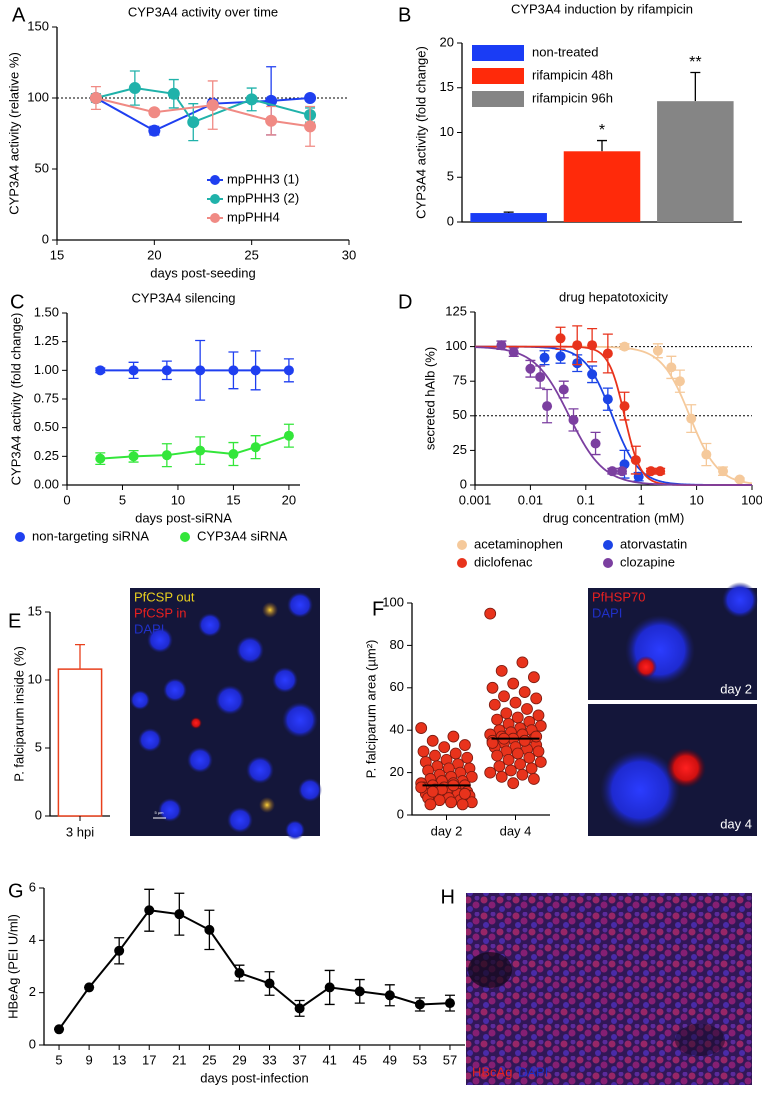  Describe the element at coordinates (508, 212) in the screenshot. I see `error-bar` at that location.